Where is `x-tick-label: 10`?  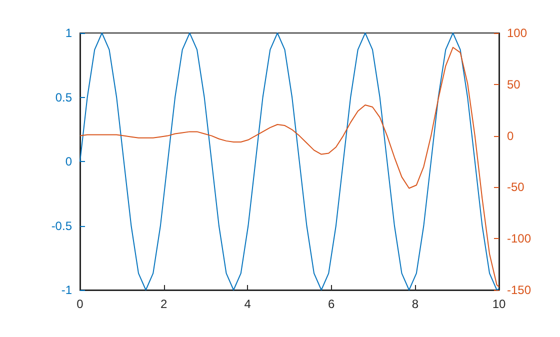
x-tick-label: 10 is located at coordinates (499, 304).